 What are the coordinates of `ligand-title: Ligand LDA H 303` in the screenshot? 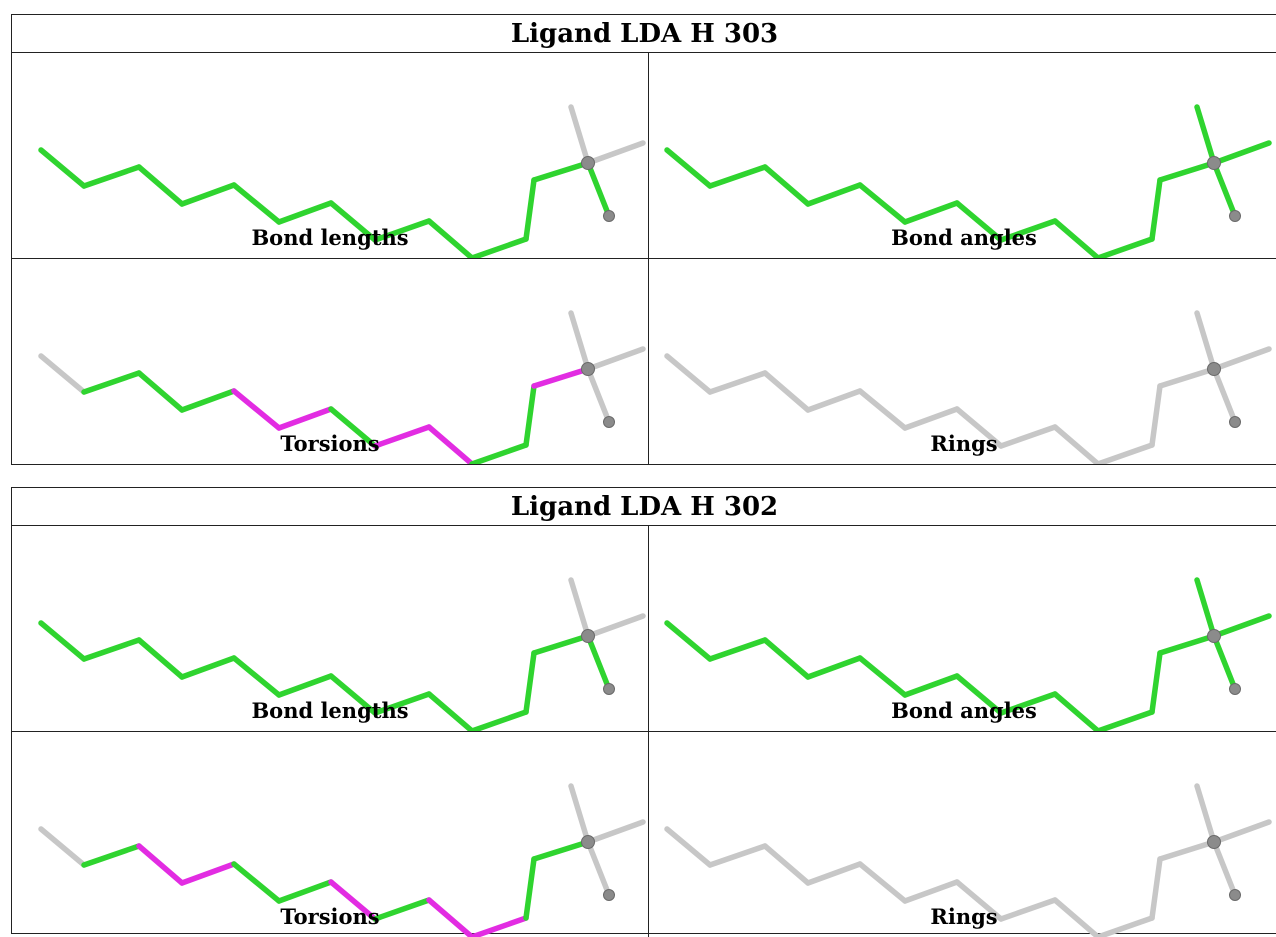 It's located at (644, 34).